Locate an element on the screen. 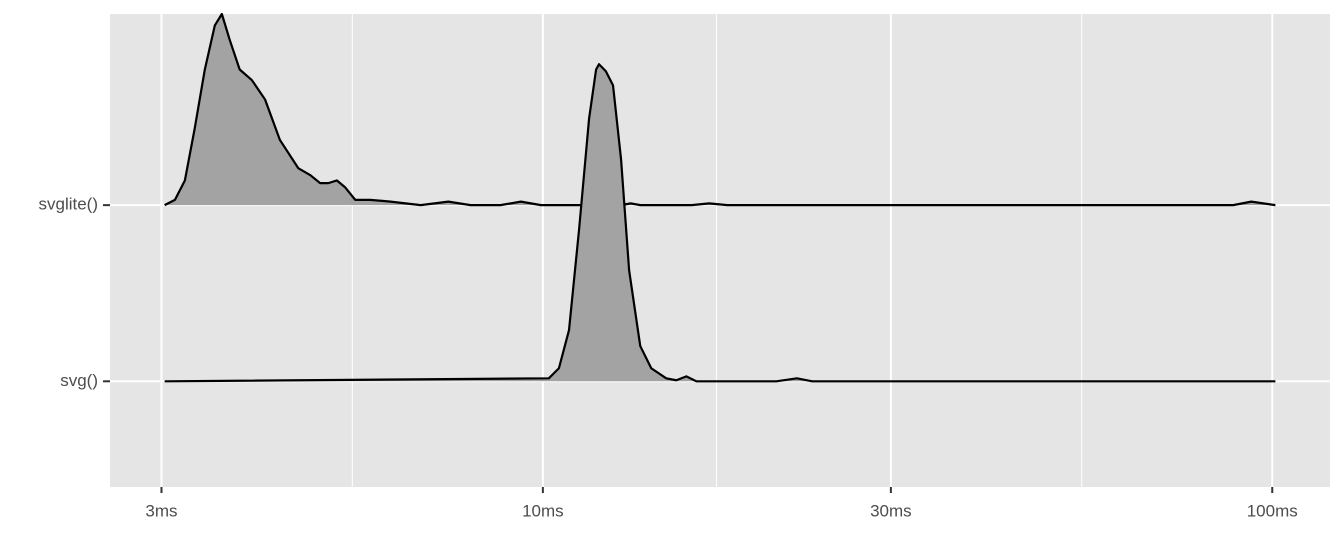 The height and width of the screenshot is (537, 1344). x-tick-label: 10ms is located at coordinates (543, 510).